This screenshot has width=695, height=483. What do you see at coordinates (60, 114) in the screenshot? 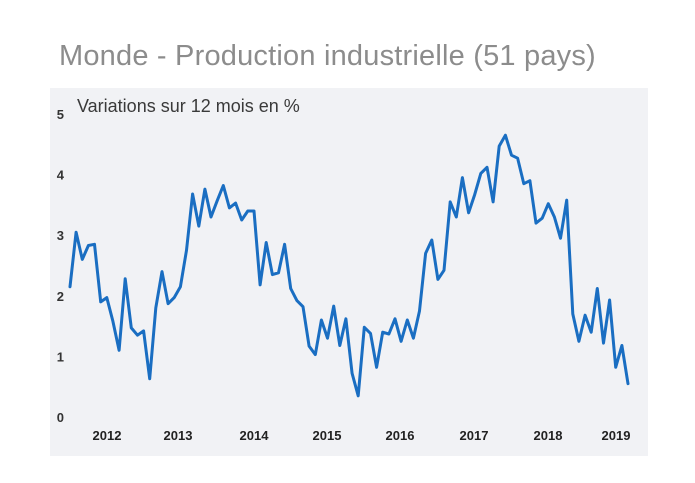
I see `y-tick-label: 5` at bounding box center [60, 114].